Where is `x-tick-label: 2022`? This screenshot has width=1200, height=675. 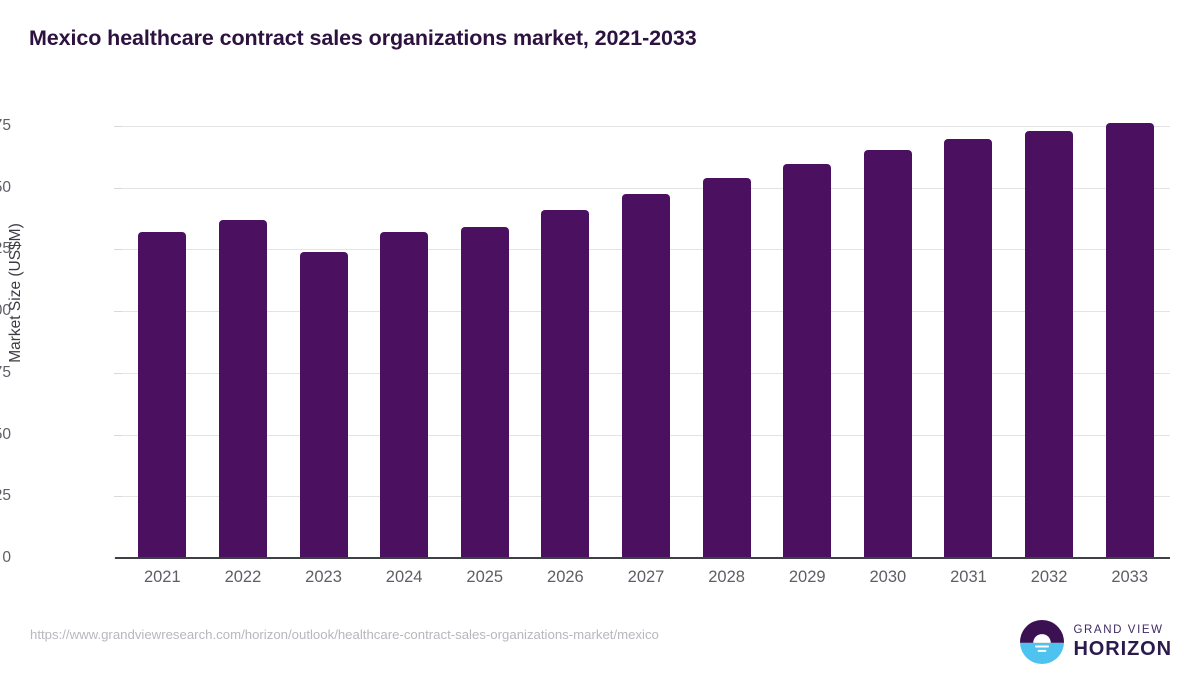
x-tick-label: 2022 is located at coordinates (243, 577).